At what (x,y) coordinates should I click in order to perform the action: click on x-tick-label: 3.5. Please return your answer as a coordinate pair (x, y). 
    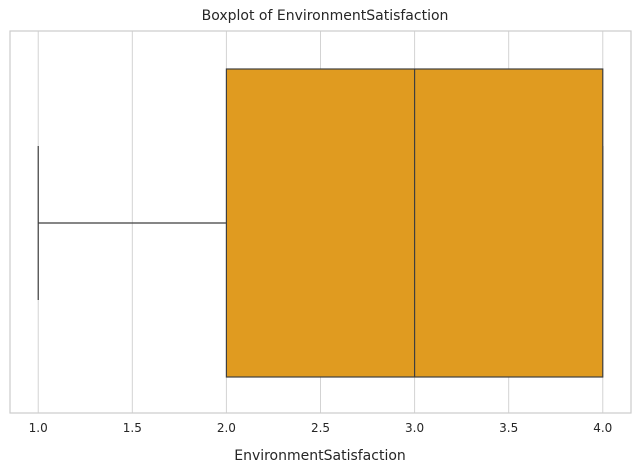
    Looking at the image, I should click on (508, 428).